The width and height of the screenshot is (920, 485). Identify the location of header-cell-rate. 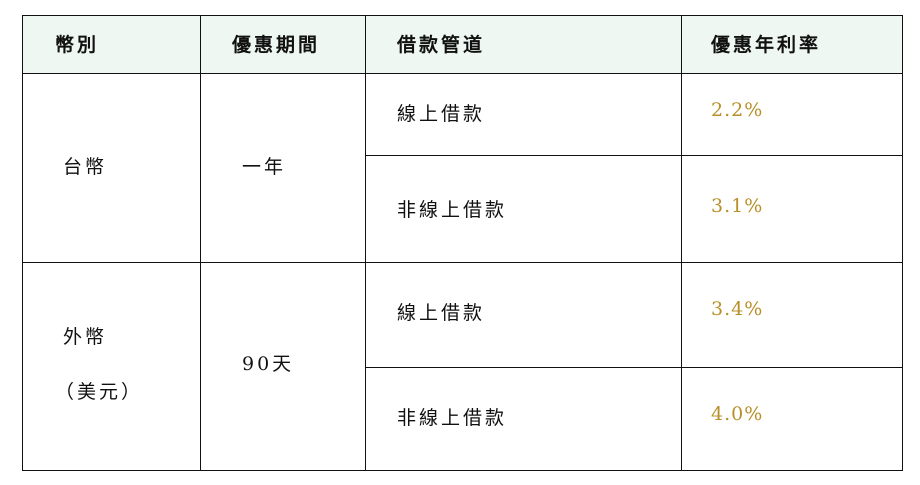
(792, 44).